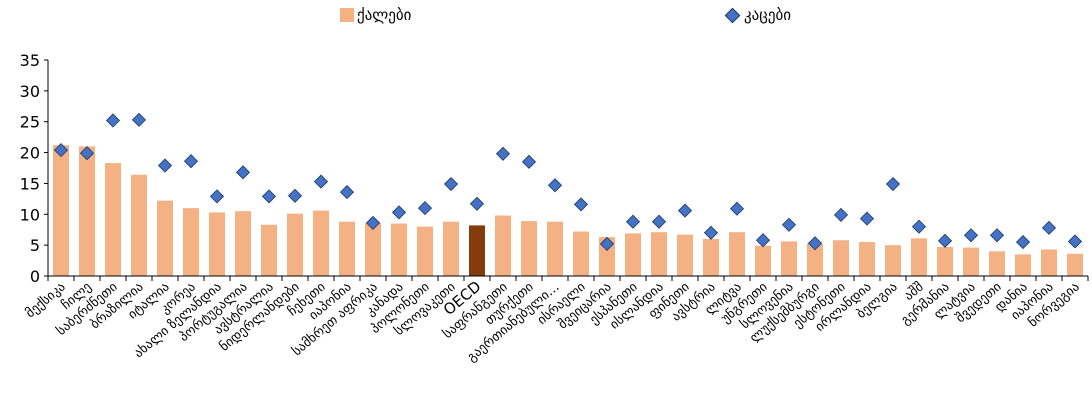  I want to click on y-tick-label: 35, so click(30, 60).